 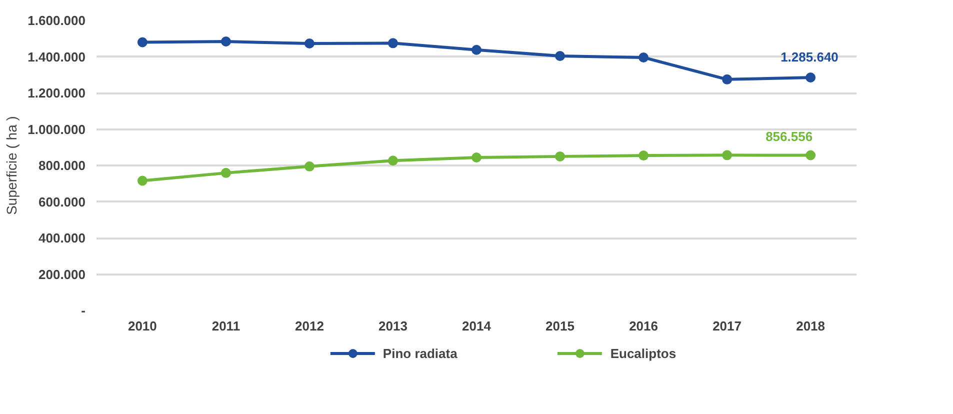 I want to click on x-tick-label: 2018, so click(x=811, y=326).